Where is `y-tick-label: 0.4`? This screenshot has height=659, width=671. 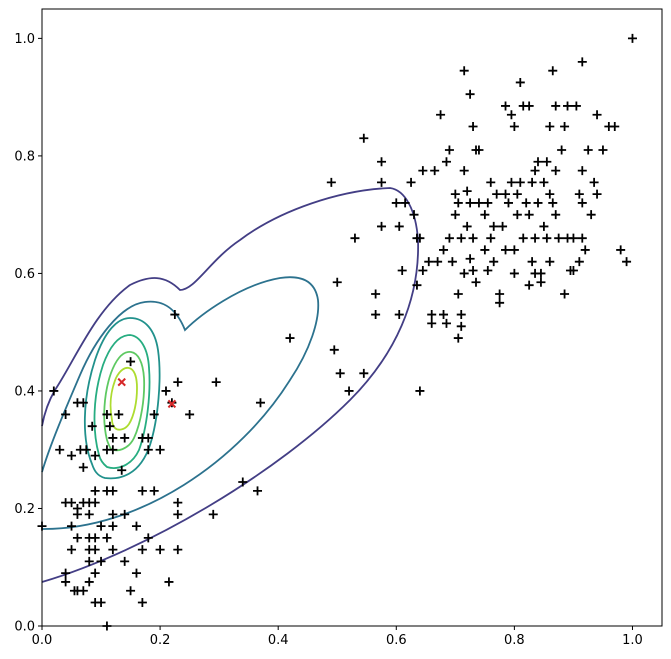 y-tick-label: 0.4 is located at coordinates (24, 391).